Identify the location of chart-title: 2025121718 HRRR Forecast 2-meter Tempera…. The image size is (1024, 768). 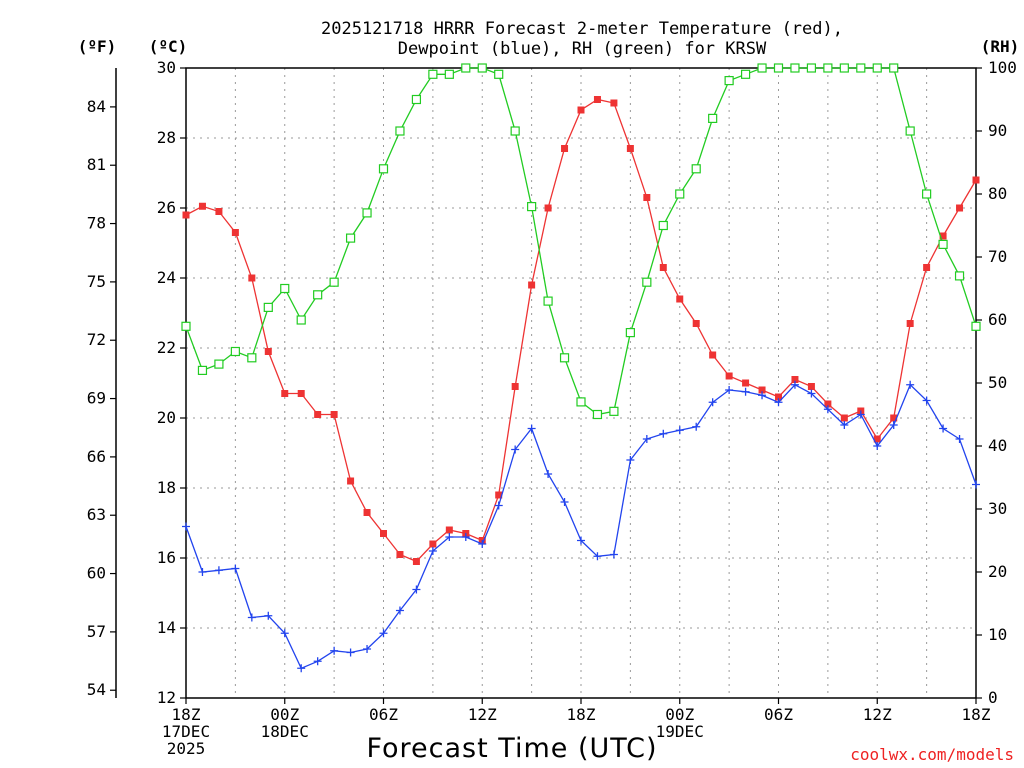
(582, 39).